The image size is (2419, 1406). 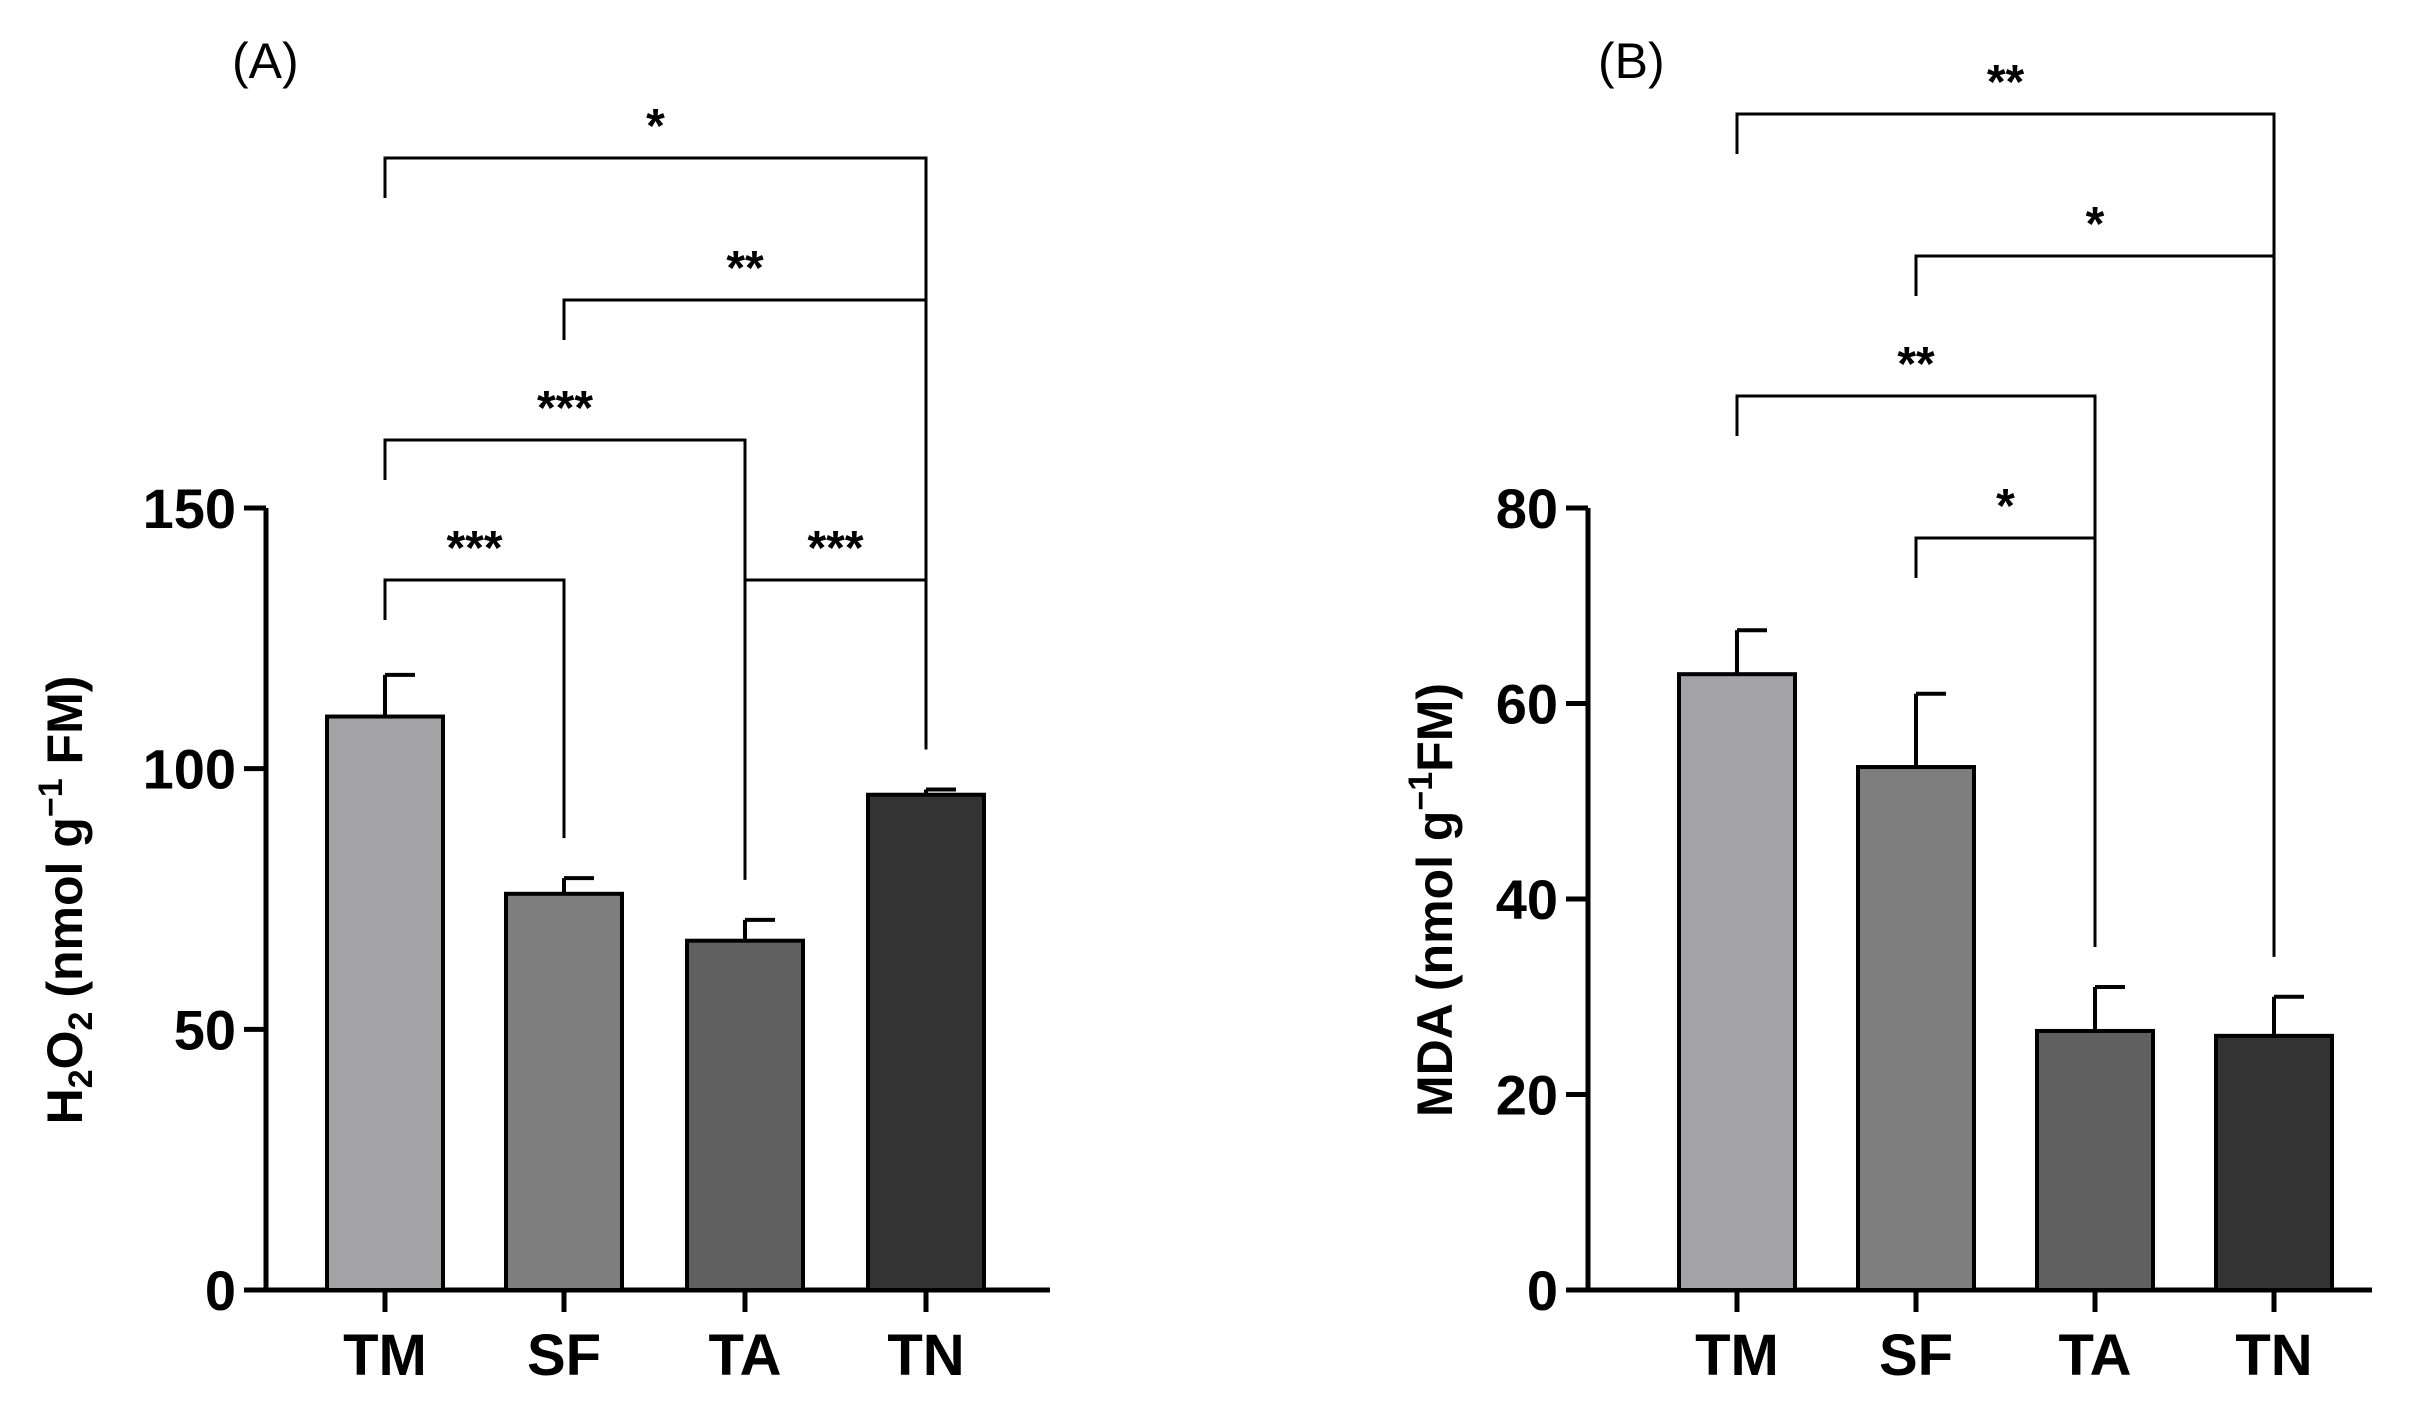 What do you see at coordinates (655, 126) in the screenshot?
I see `panel-a-significance-label: *` at bounding box center [655, 126].